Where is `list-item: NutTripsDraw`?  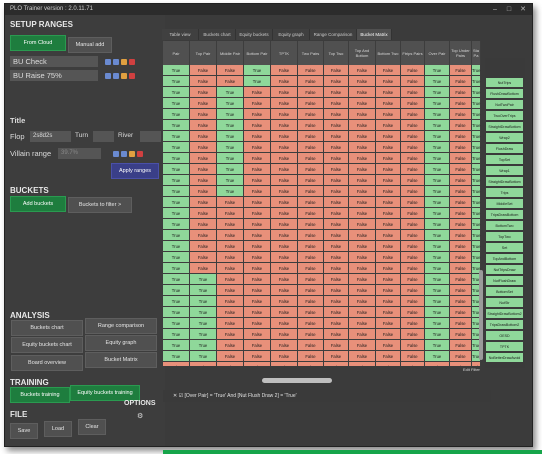
list-item: NutTripsDraw is located at coordinates (504, 270).